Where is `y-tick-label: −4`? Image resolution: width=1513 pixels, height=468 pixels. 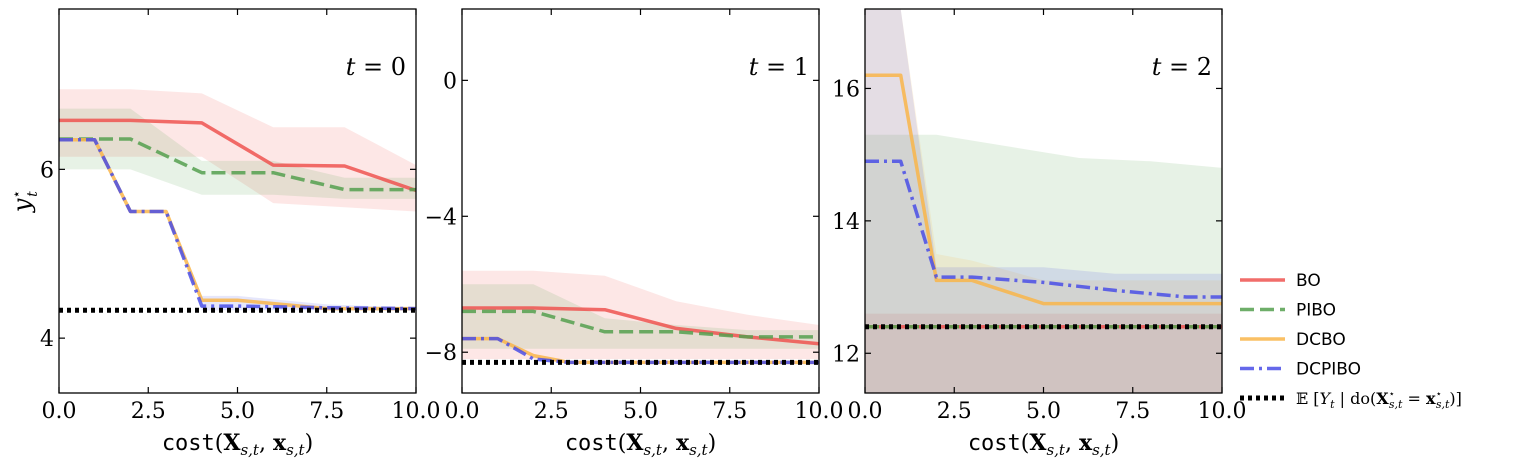
y-tick-label: −4 is located at coordinates (441, 217).